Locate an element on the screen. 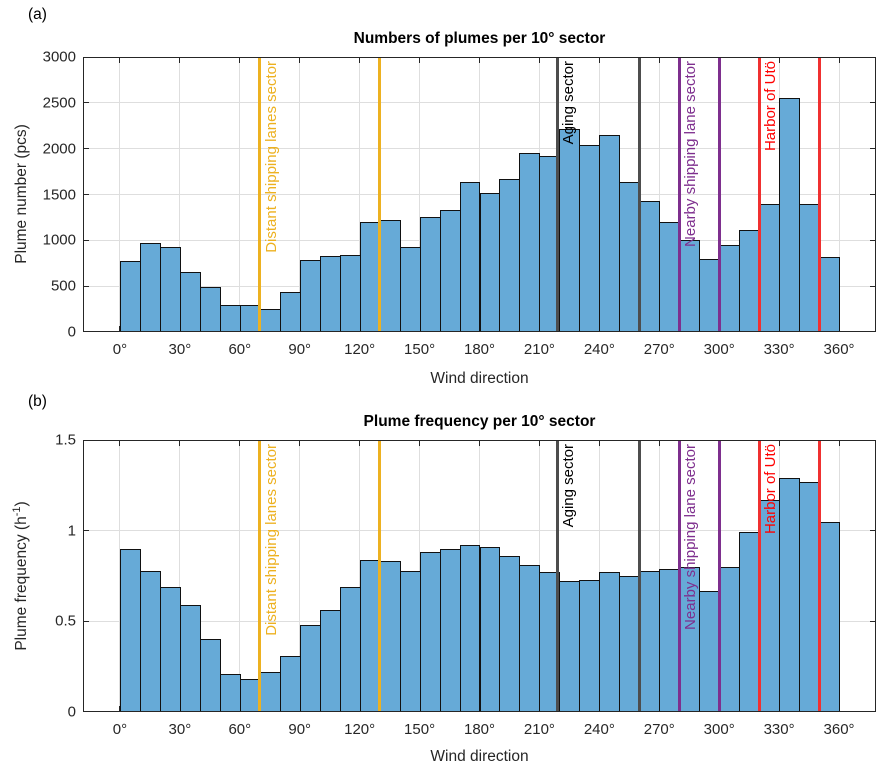  y-tick-label: 0.5 is located at coordinates (65, 621).